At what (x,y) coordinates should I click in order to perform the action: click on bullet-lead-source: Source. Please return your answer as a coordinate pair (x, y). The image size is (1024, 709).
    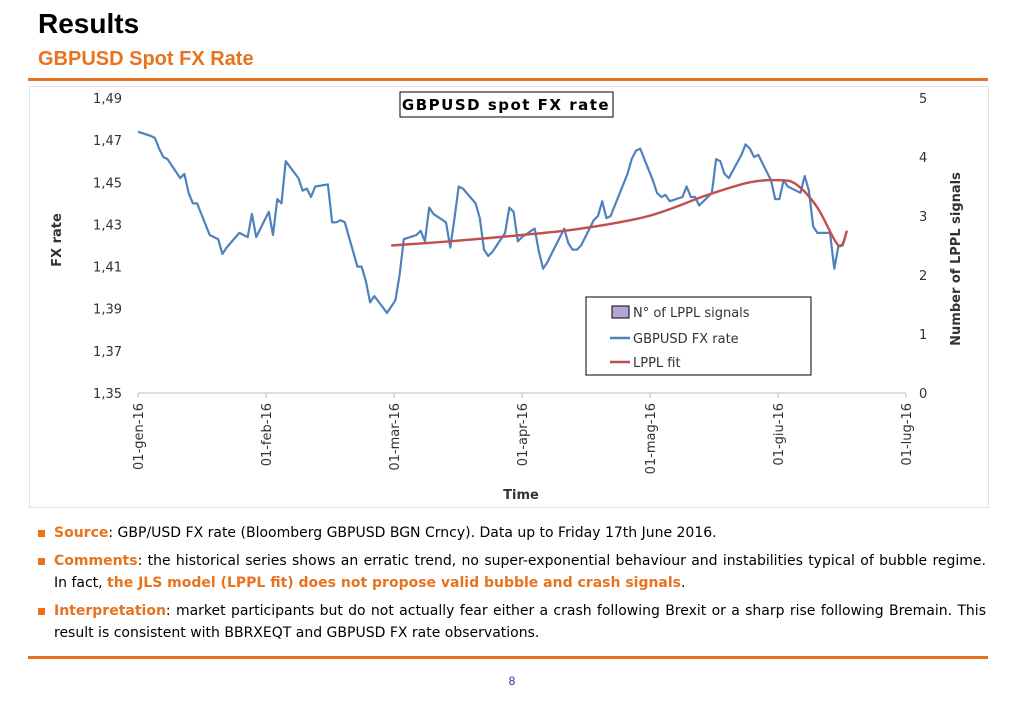
    Looking at the image, I should click on (81, 533).